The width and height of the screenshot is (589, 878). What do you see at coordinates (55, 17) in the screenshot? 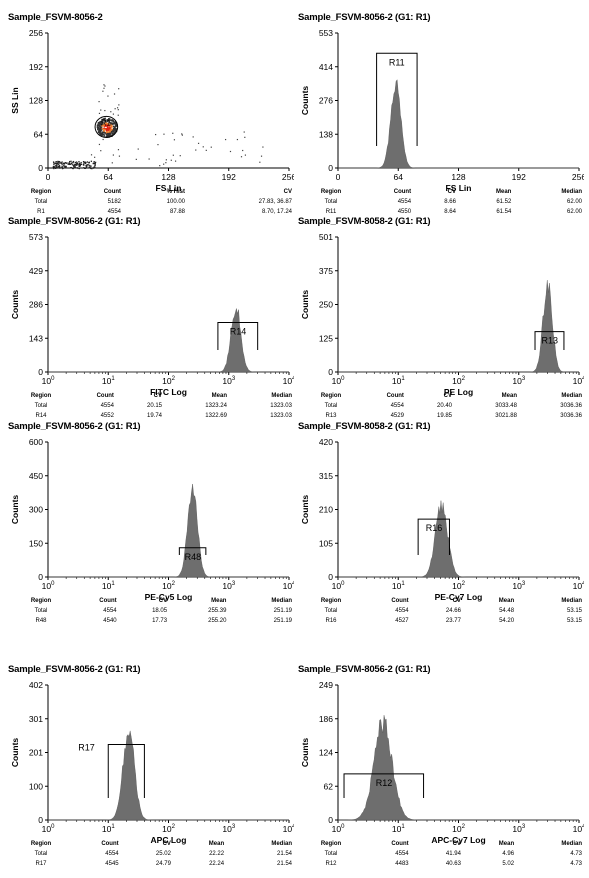
I see `chart-title: Sample_FSVM-8056-2` at bounding box center [55, 17].